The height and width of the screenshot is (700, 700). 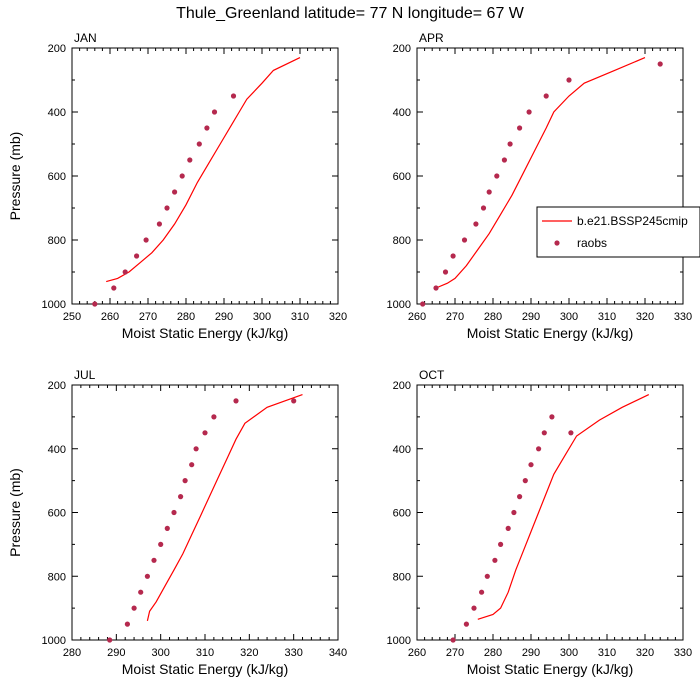 I want to click on legend-box, so click(x=618, y=232).